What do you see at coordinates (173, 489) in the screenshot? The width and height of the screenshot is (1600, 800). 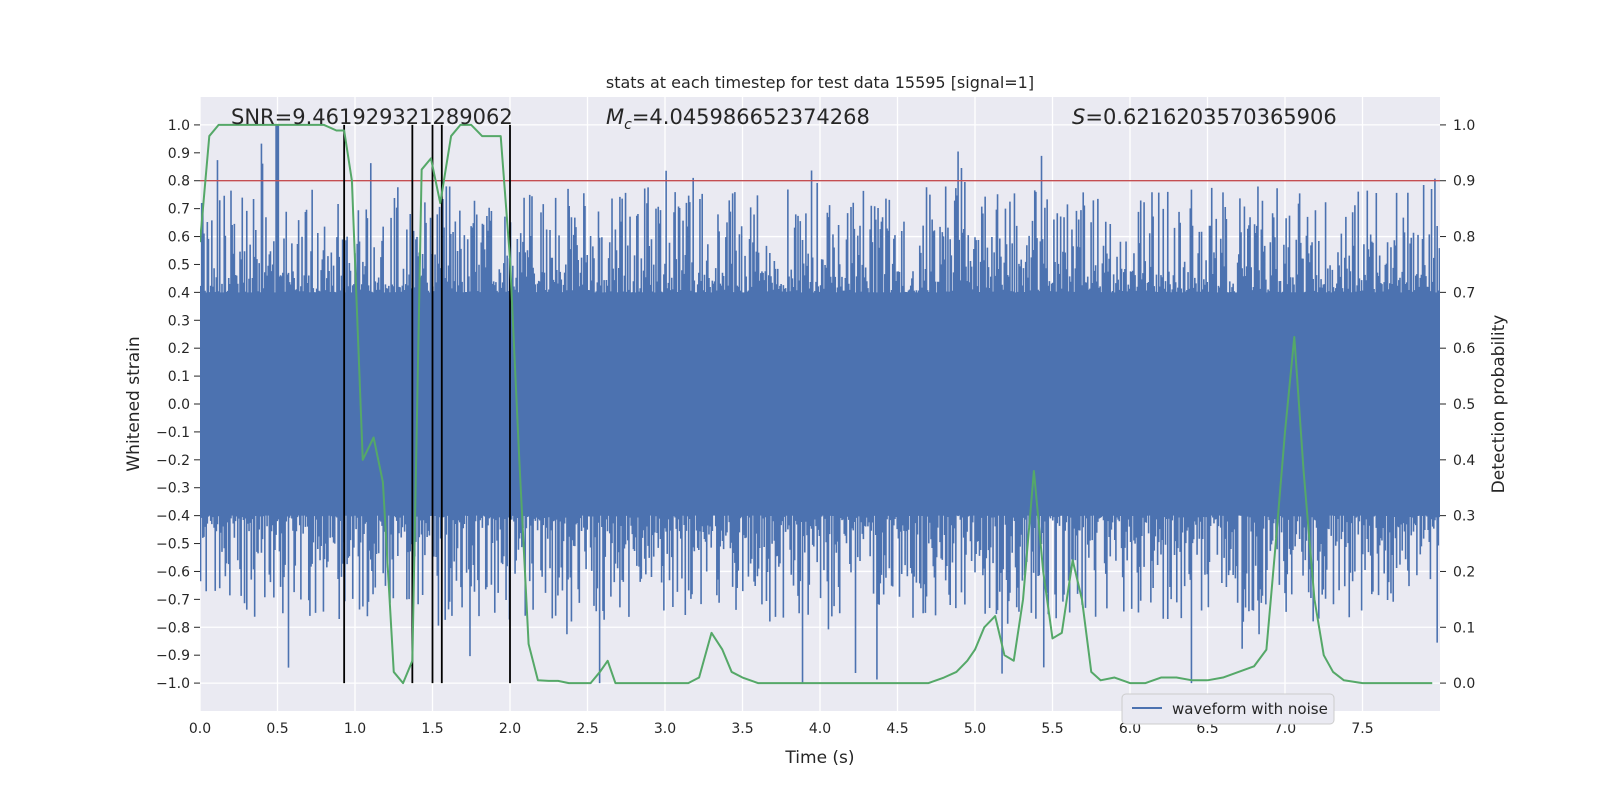 I see `y-tick-label: −0.3` at bounding box center [173, 489].